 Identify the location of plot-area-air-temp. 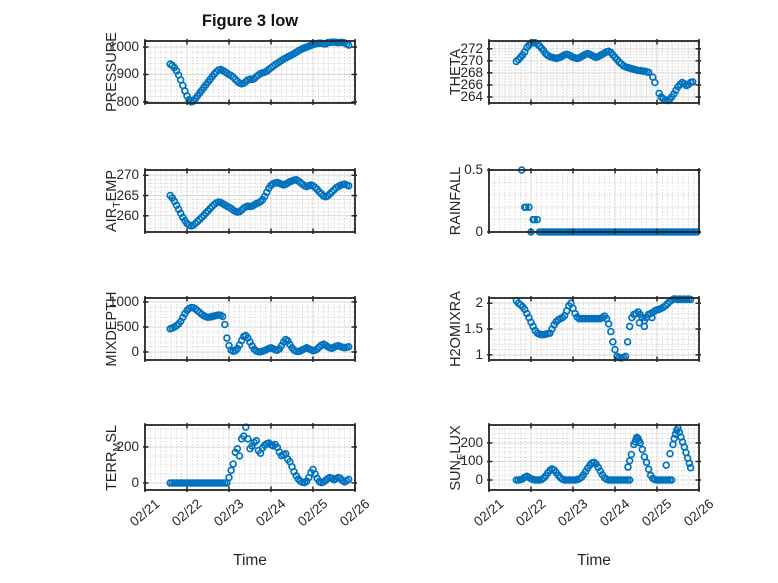
(250, 201).